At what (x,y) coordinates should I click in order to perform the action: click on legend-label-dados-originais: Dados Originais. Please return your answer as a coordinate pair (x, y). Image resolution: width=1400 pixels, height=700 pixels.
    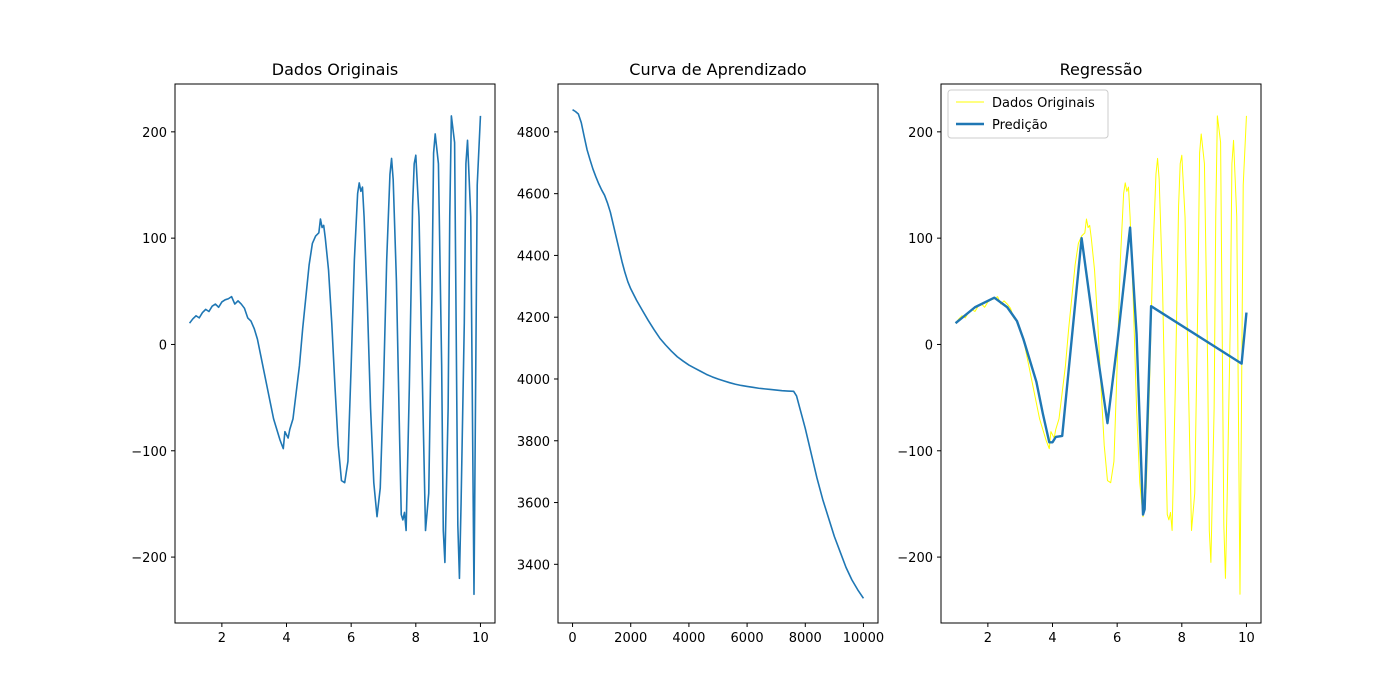
    Looking at the image, I should click on (1043, 103).